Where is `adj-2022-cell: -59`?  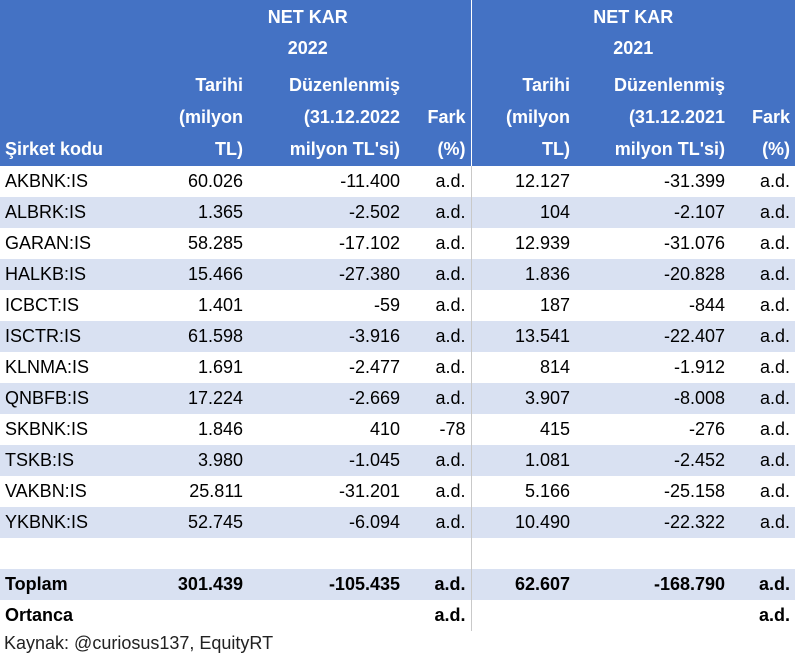 adj-2022-cell: -59 is located at coordinates (386, 305).